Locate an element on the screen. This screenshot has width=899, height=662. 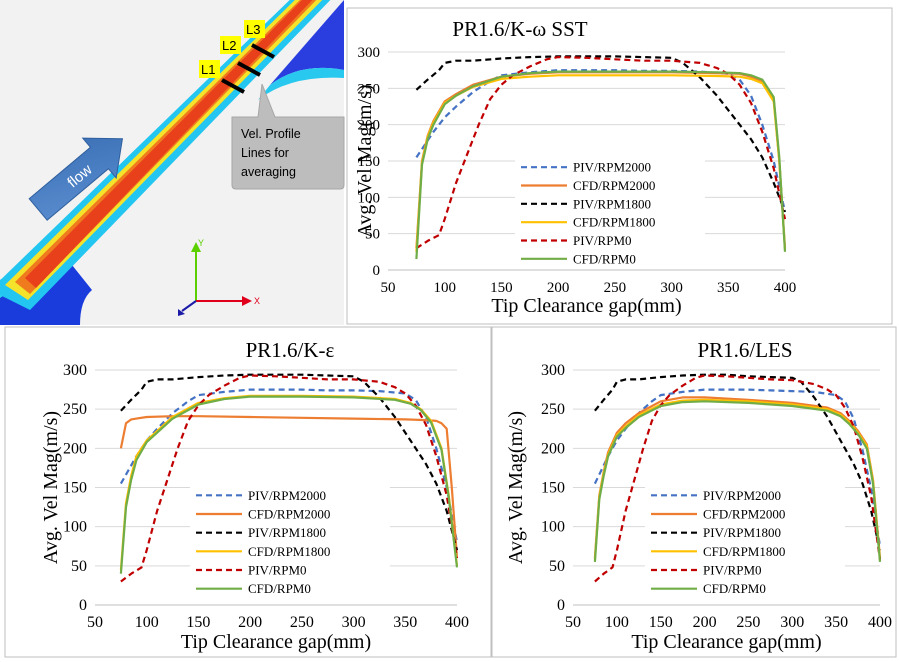
label-l1: L1 is located at coordinates (208, 69).